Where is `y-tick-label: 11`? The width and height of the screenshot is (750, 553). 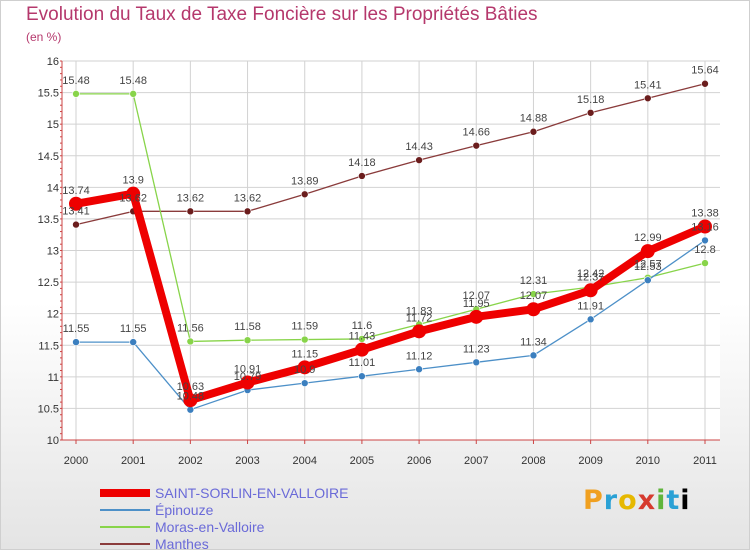 y-tick-label: 11 is located at coordinates (53, 378).